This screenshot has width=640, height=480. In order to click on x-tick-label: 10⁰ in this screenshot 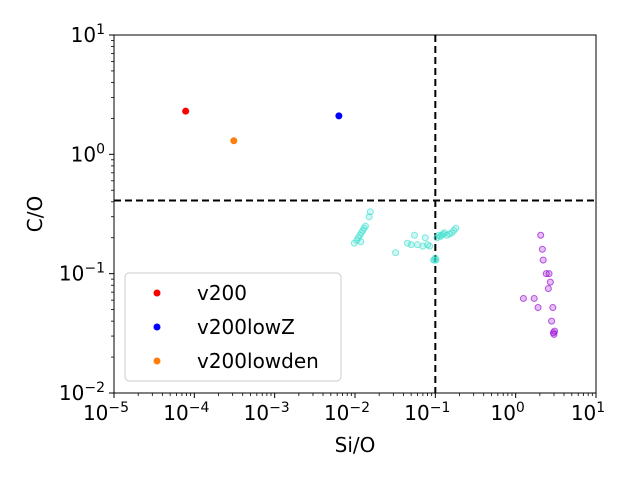, I will do `click(507, 412)`.